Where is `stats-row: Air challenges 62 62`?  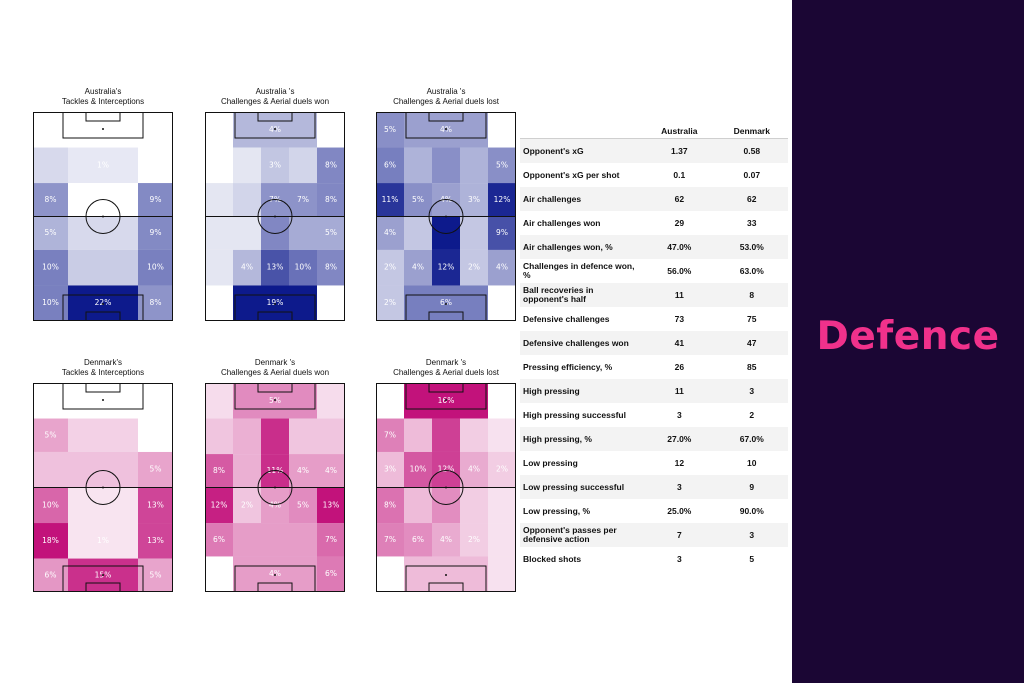
stats-row: Air challenges 62 62 is located at coordinates (654, 199).